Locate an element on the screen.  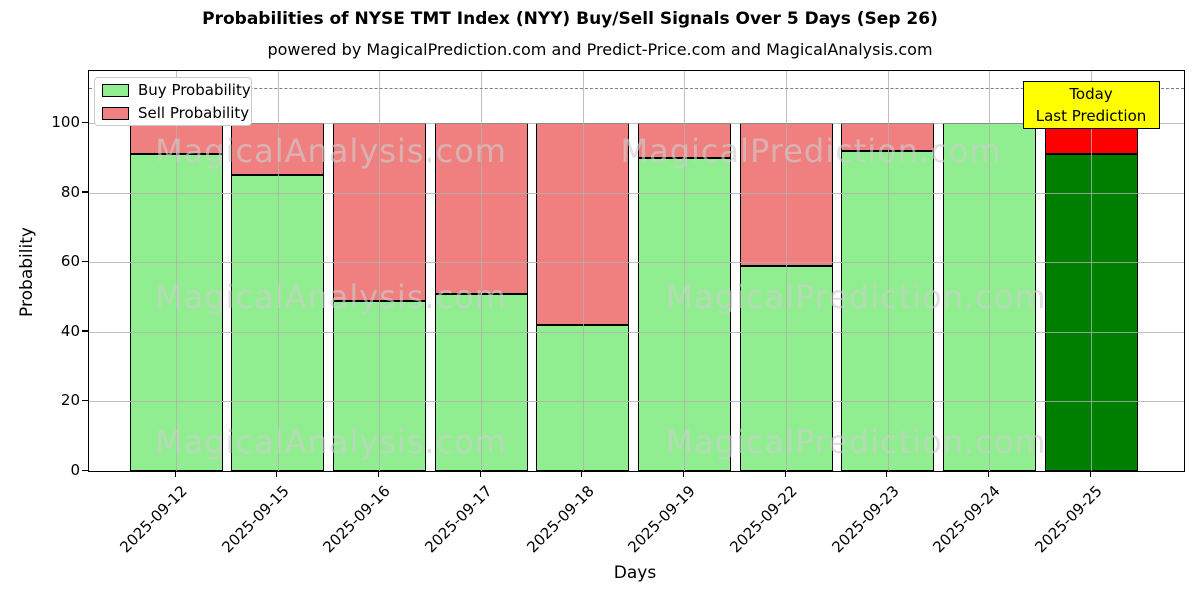
legend-label-buy: Buy Probability is located at coordinates (194, 90).